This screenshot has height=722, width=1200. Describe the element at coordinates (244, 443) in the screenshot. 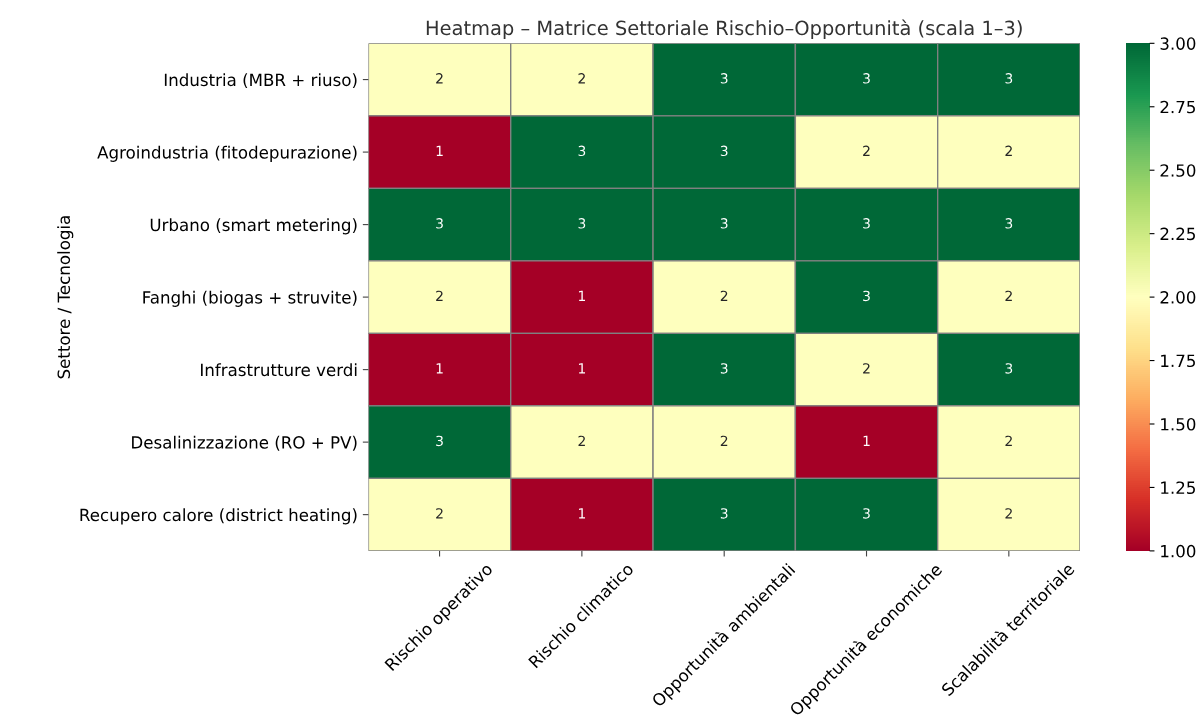

I see `y-tick-label: Desalinizzazione (RO + PV)` at that location.